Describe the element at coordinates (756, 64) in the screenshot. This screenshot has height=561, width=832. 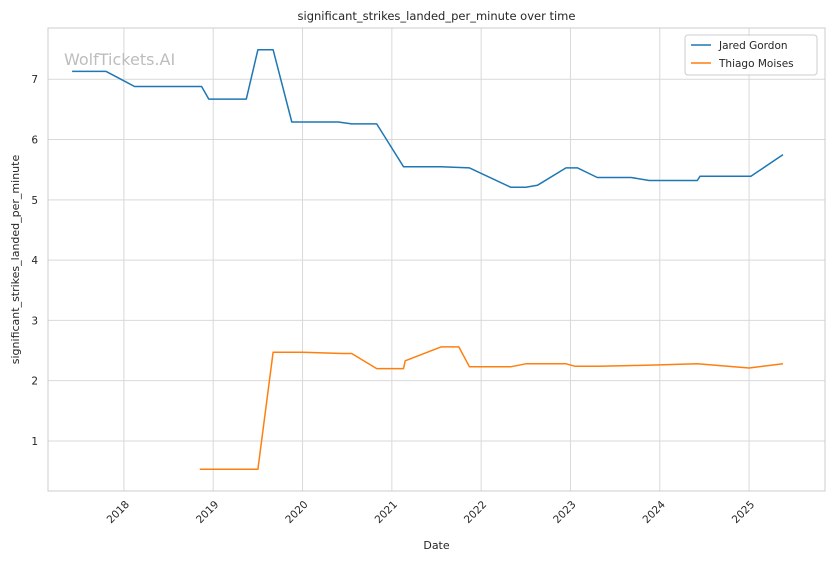
I see `legend-label-thiago-moises: Thiago Moises` at that location.